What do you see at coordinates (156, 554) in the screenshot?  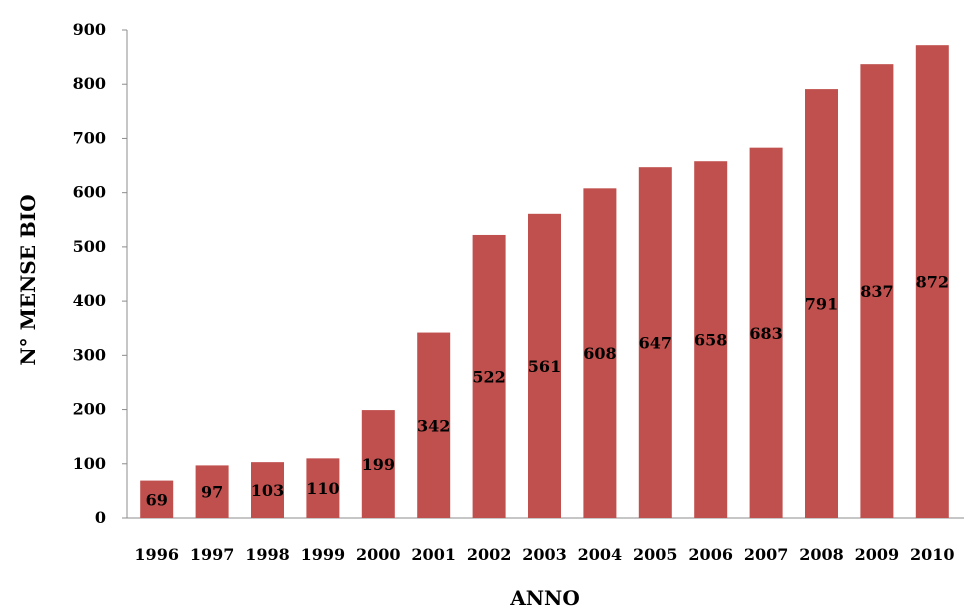 I see `x-tick-label: 1996` at bounding box center [156, 554].